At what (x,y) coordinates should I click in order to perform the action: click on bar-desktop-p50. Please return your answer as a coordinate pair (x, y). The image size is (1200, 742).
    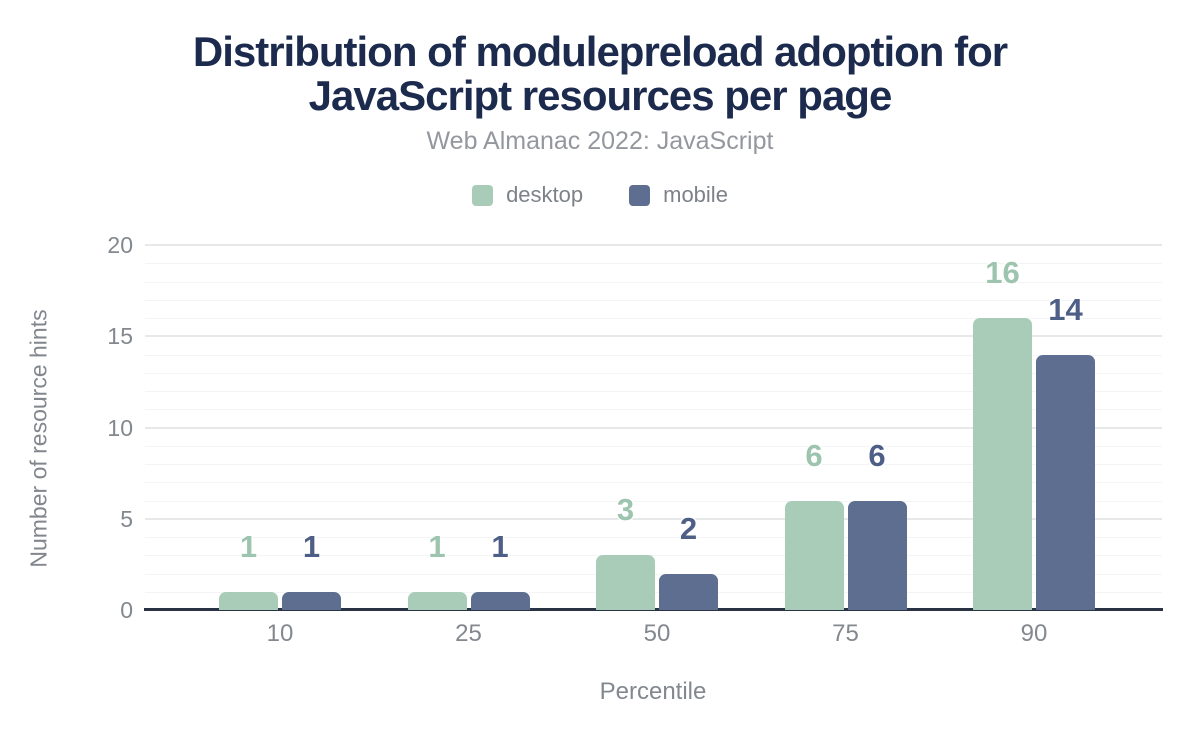
    Looking at the image, I should click on (625, 582).